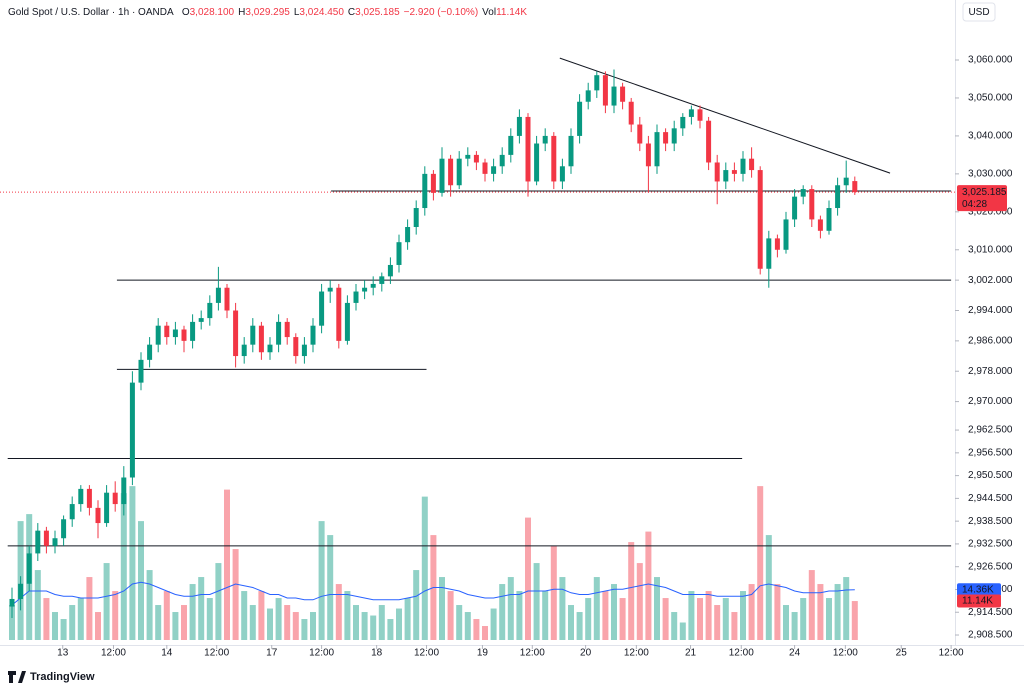 This screenshot has width=1024, height=690. What do you see at coordinates (990, 498) in the screenshot?
I see `y-tick-label: 2,944.500` at bounding box center [990, 498].